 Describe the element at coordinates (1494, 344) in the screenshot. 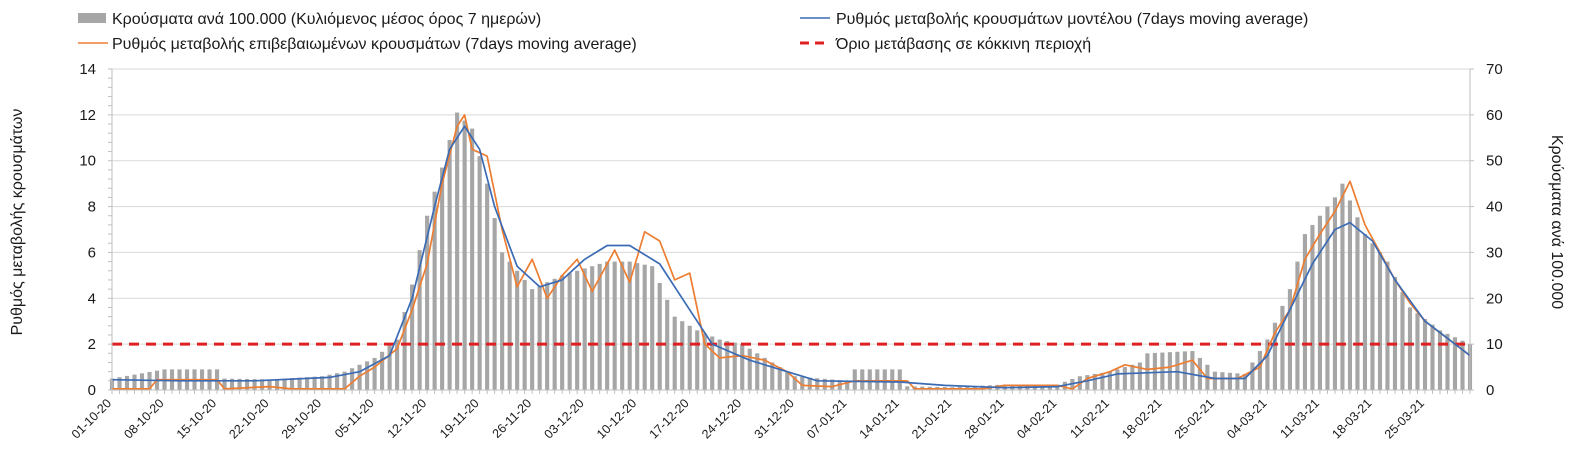

I see `y-right-tick-label: 10` at that location.